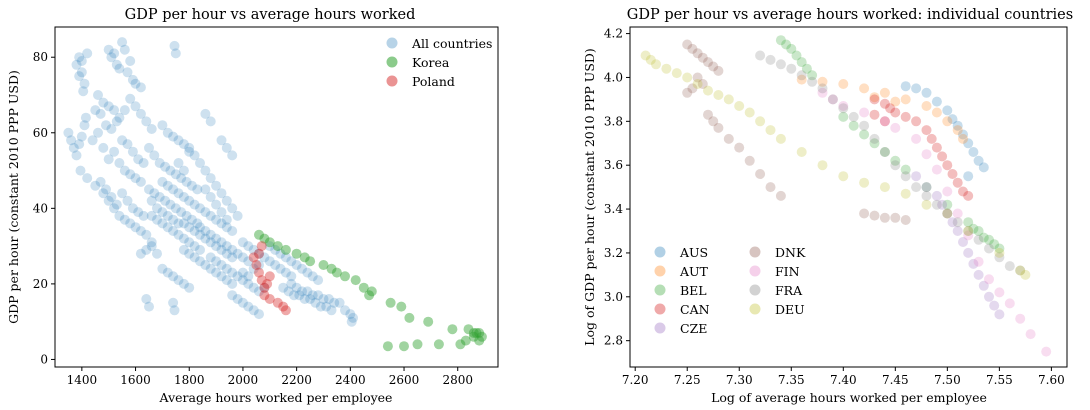  What do you see at coordinates (613, 165) in the screenshot?
I see `y-tick-label-4: 3.6` at bounding box center [613, 165].